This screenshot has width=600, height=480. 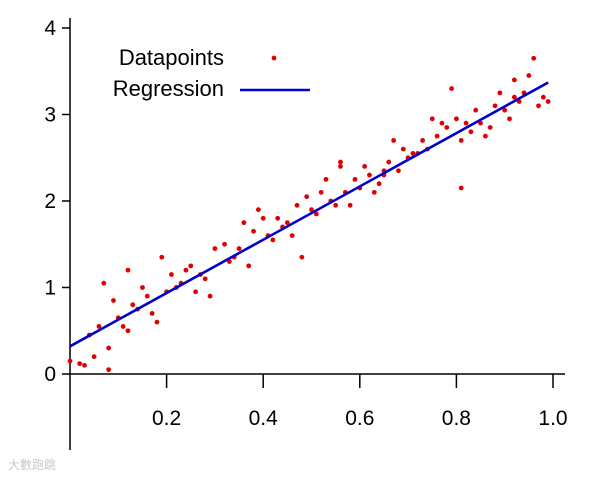 What do you see at coordinates (168, 88) in the screenshot?
I see `legend-label: Regression` at bounding box center [168, 88].